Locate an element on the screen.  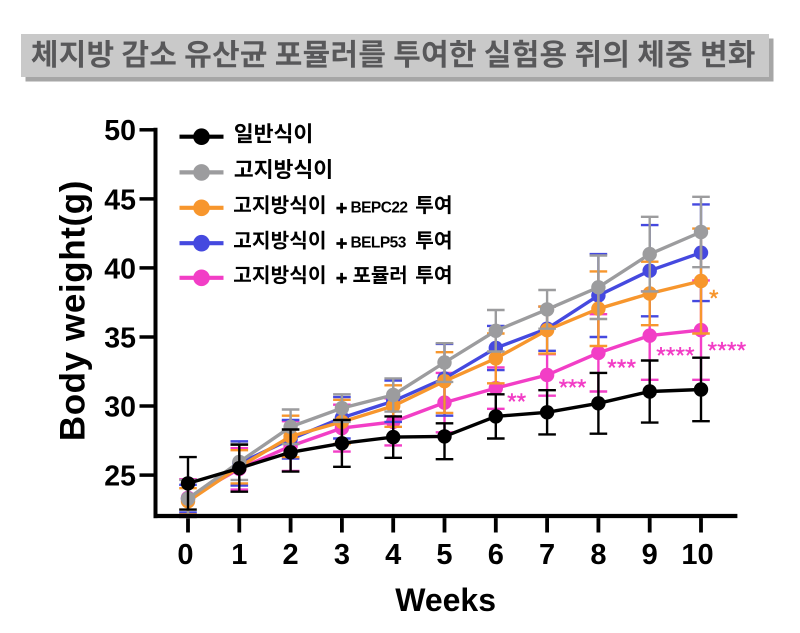
svg-text: Weeks is located at coordinates (445, 600).